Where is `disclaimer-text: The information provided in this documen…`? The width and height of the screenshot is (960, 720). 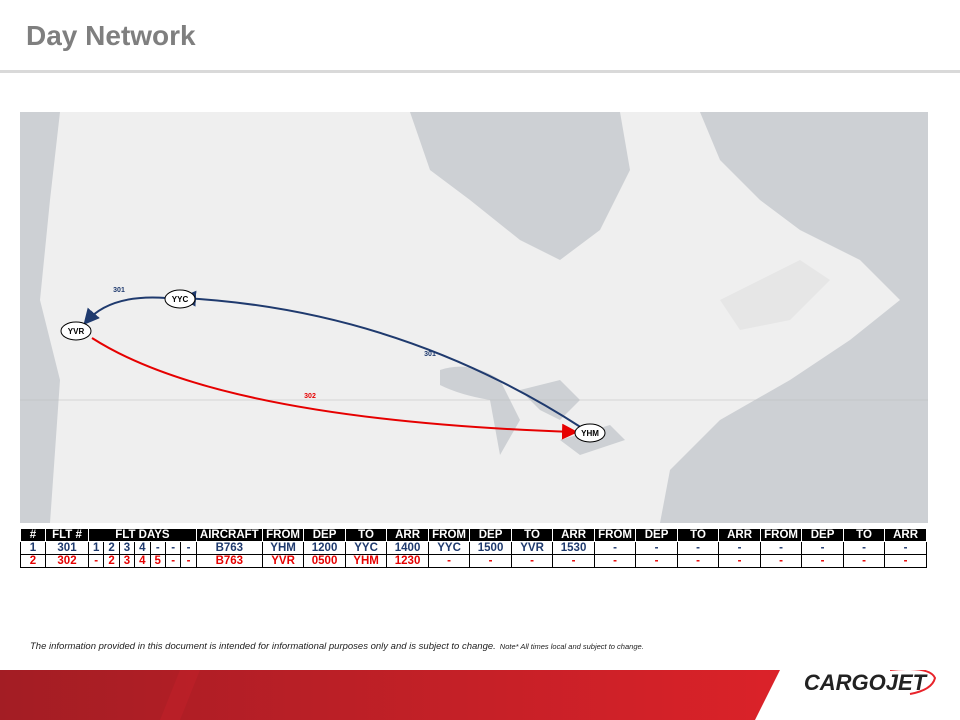 disclaimer-text: The information provided in this documen… is located at coordinates (263, 646).